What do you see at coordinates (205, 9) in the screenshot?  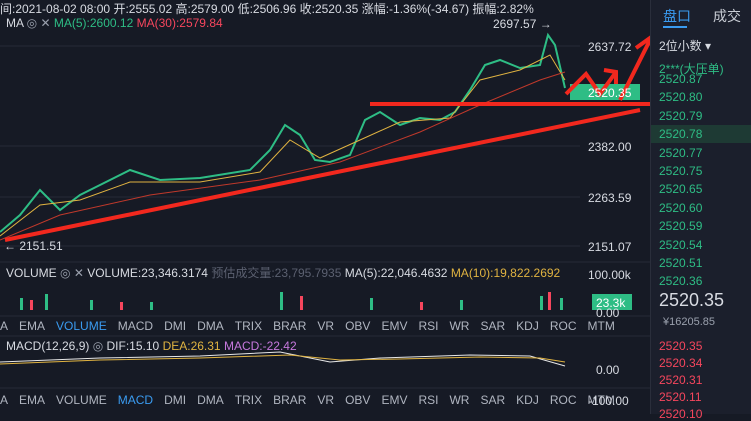 I see `high: 高:2579.00` at bounding box center [205, 9].